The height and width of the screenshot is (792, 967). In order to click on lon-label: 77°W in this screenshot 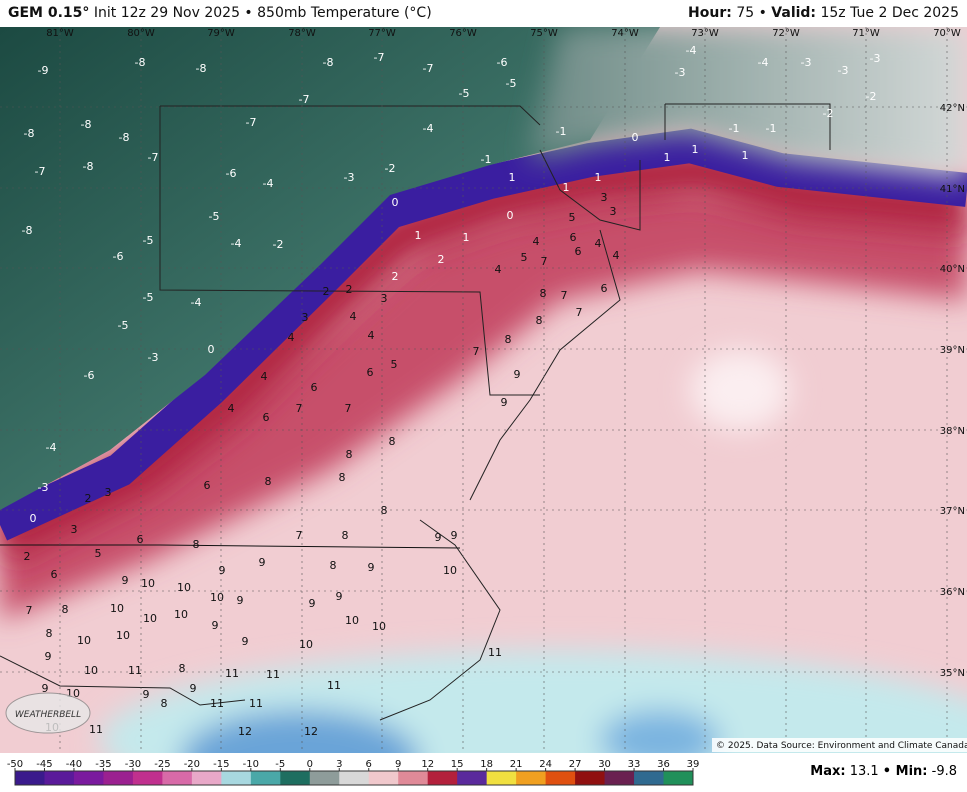, I will do `click(382, 33)`.